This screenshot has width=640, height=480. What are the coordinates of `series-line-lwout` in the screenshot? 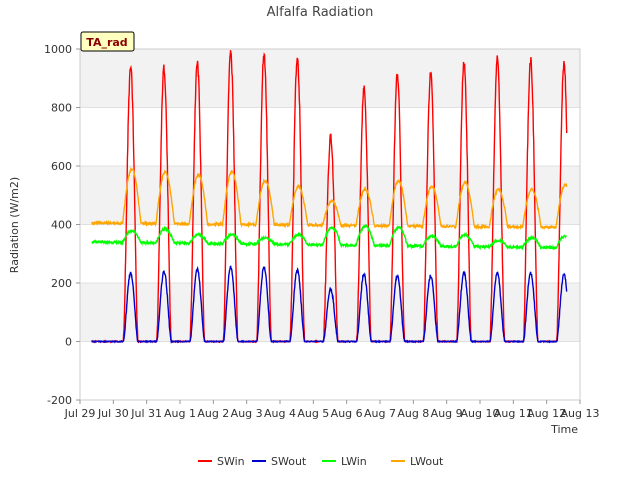 It's located at (329, 198).